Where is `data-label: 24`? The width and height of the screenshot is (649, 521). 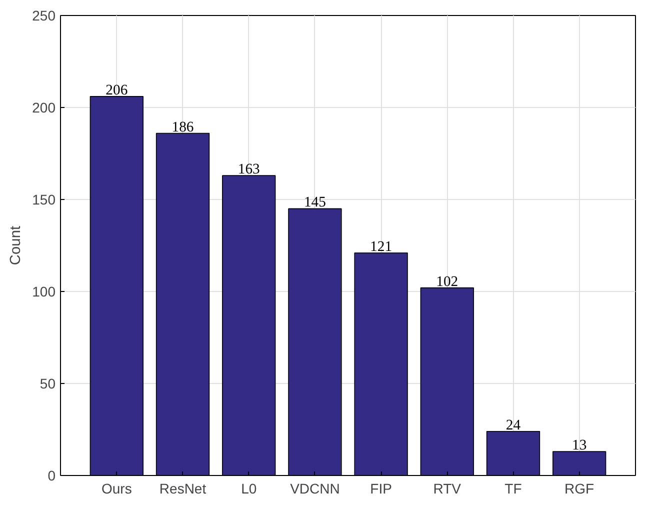
data-label: 24 is located at coordinates (514, 425).